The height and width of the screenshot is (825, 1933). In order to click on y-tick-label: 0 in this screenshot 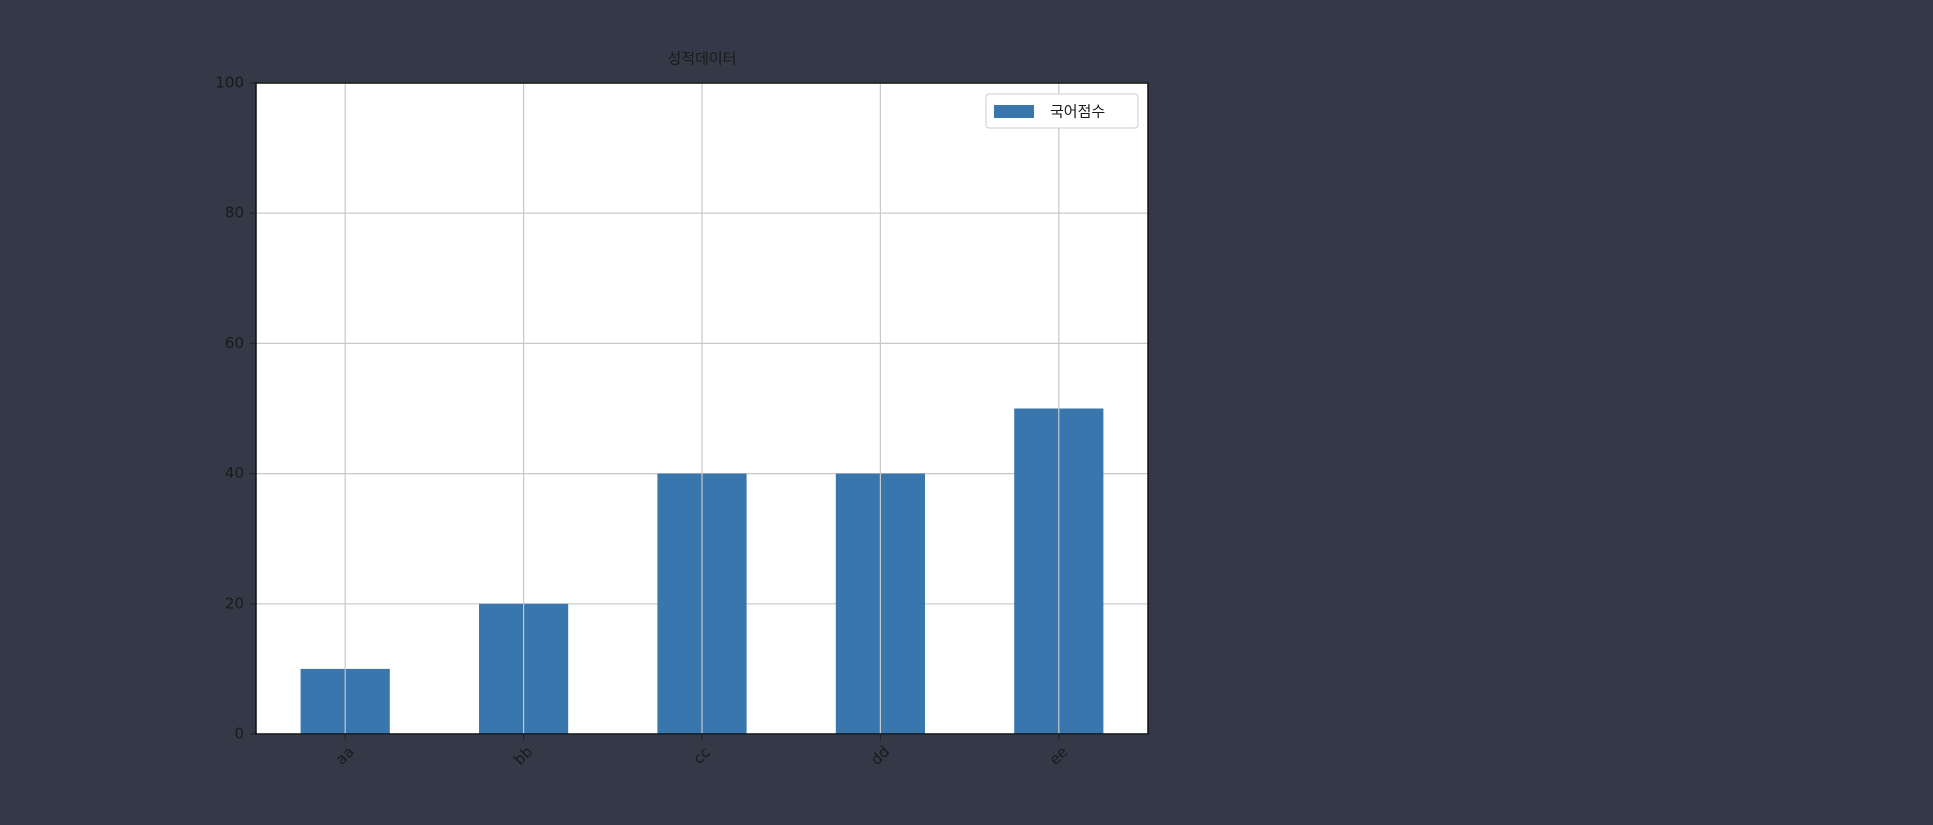, I will do `click(239, 734)`.